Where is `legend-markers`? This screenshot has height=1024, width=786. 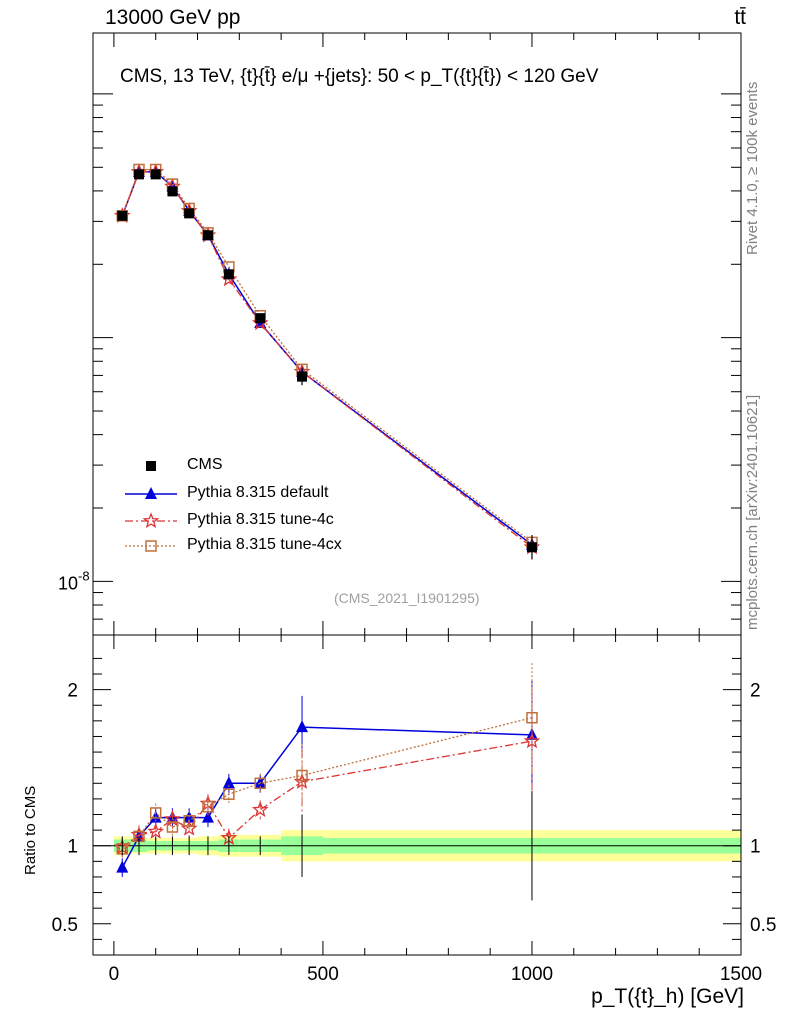 legend-markers is located at coordinates (151, 506).